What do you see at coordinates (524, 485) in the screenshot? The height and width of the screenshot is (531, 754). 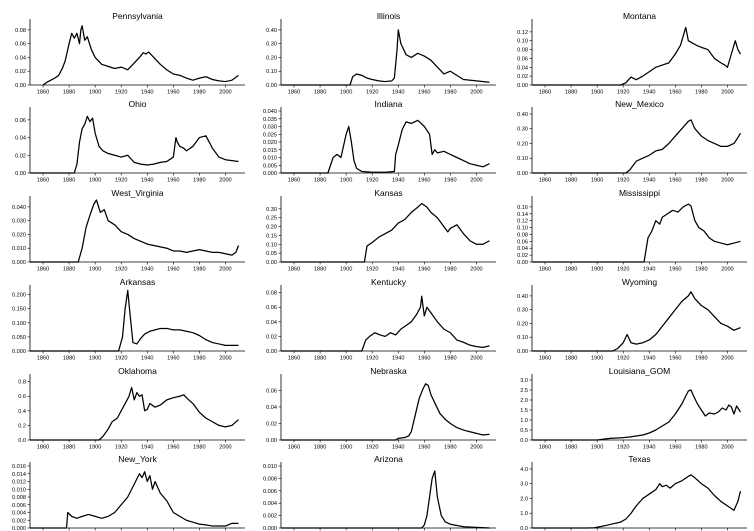 I see `y-tick-label: 3.0` at bounding box center [524, 485].